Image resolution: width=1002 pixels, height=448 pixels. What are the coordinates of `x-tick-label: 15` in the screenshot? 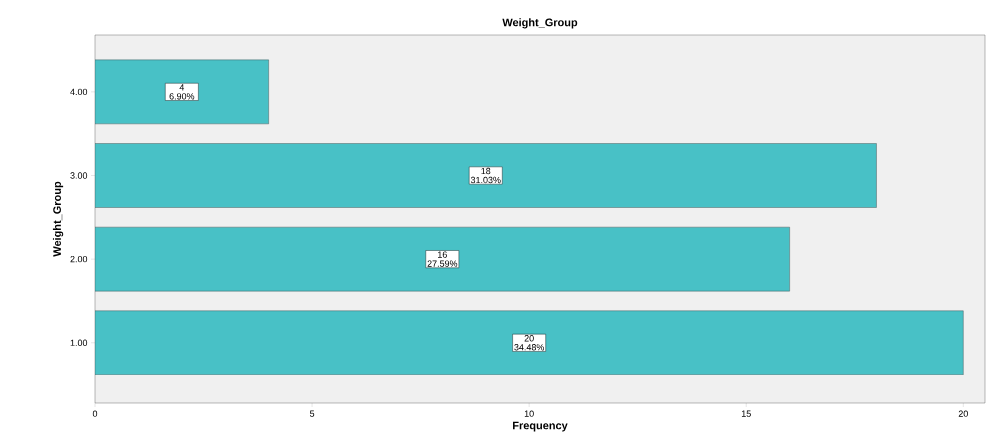 It's located at (746, 413).